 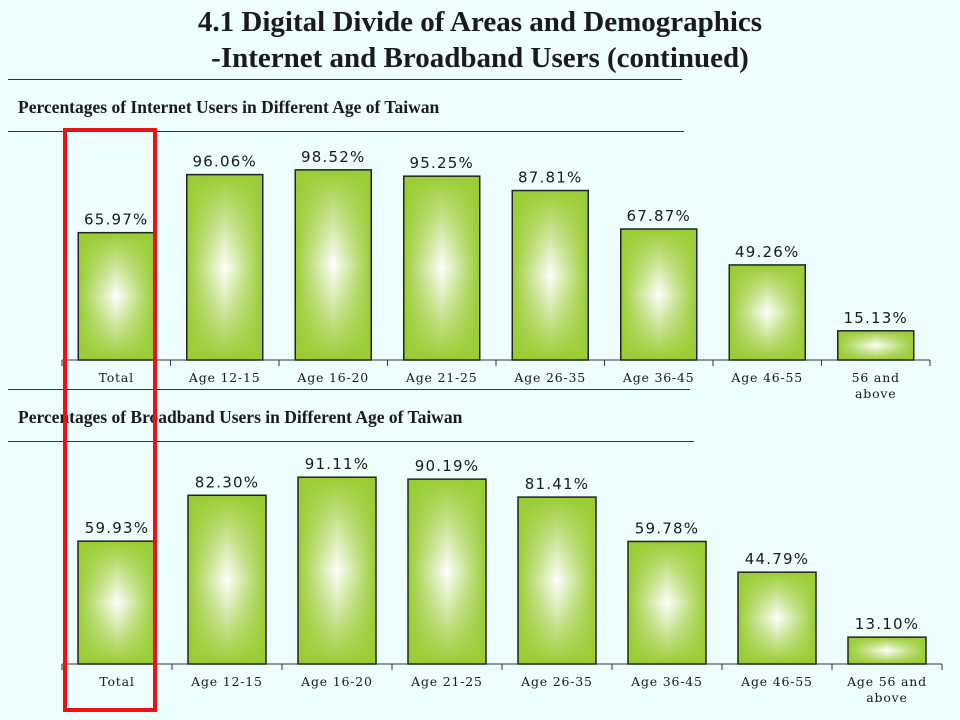 What do you see at coordinates (346, 131) in the screenshot?
I see `internet-chart-title-divider` at bounding box center [346, 131].